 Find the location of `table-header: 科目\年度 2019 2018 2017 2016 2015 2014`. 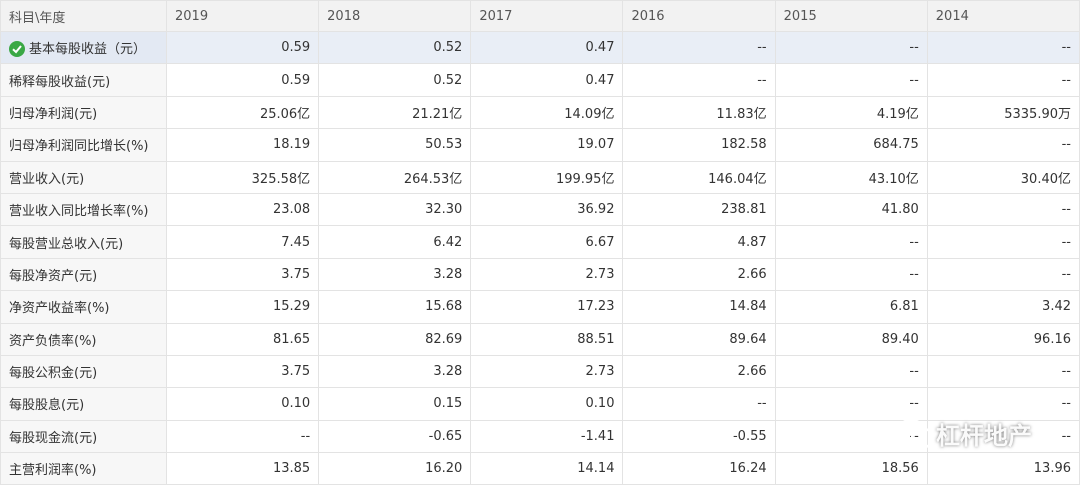

table-header: 科目\年度 2019 2018 2017 2016 2015 2014 is located at coordinates (540, 16).